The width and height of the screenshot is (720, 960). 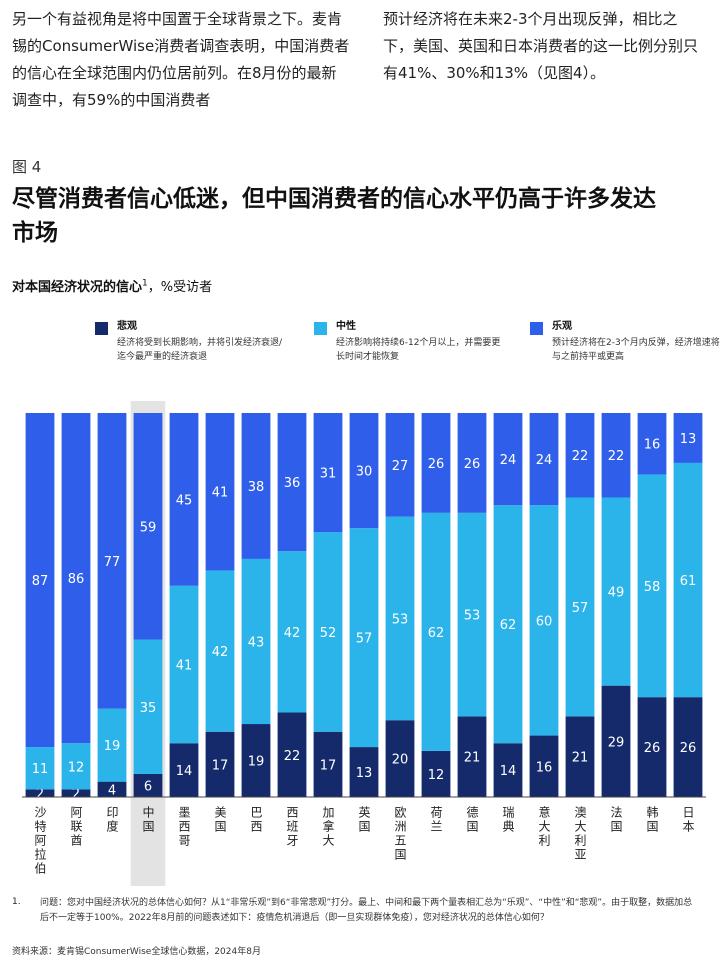 I want to click on value-label: 52, so click(x=328, y=633).